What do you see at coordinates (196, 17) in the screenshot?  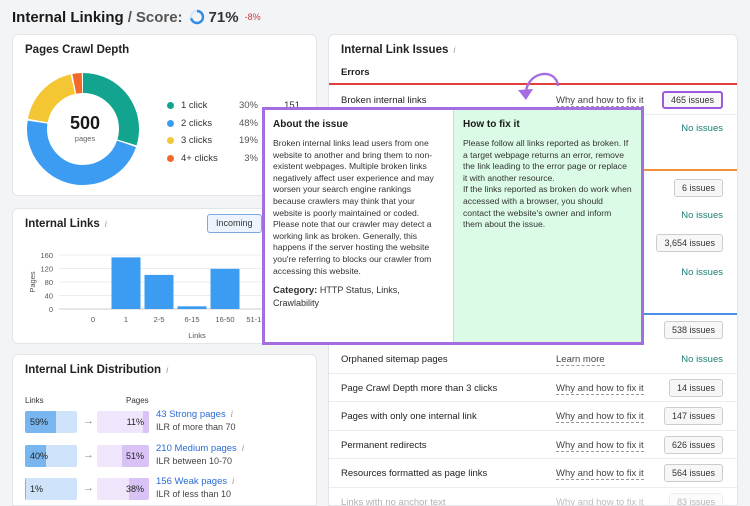 I see `score-ring-icon` at bounding box center [196, 17].